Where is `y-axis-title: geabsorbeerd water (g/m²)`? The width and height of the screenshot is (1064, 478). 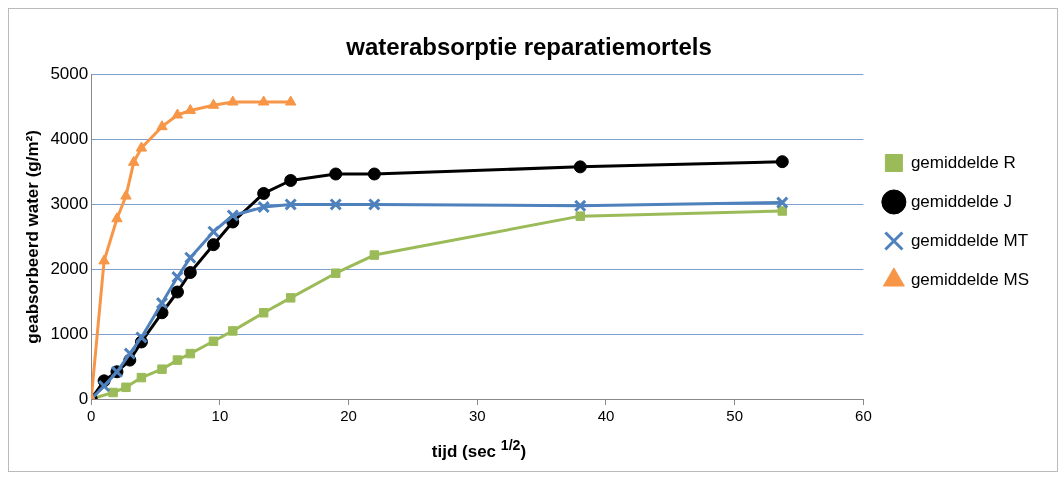 y-axis-title: geabsorbeerd water (g/m²) is located at coordinates (32, 237).